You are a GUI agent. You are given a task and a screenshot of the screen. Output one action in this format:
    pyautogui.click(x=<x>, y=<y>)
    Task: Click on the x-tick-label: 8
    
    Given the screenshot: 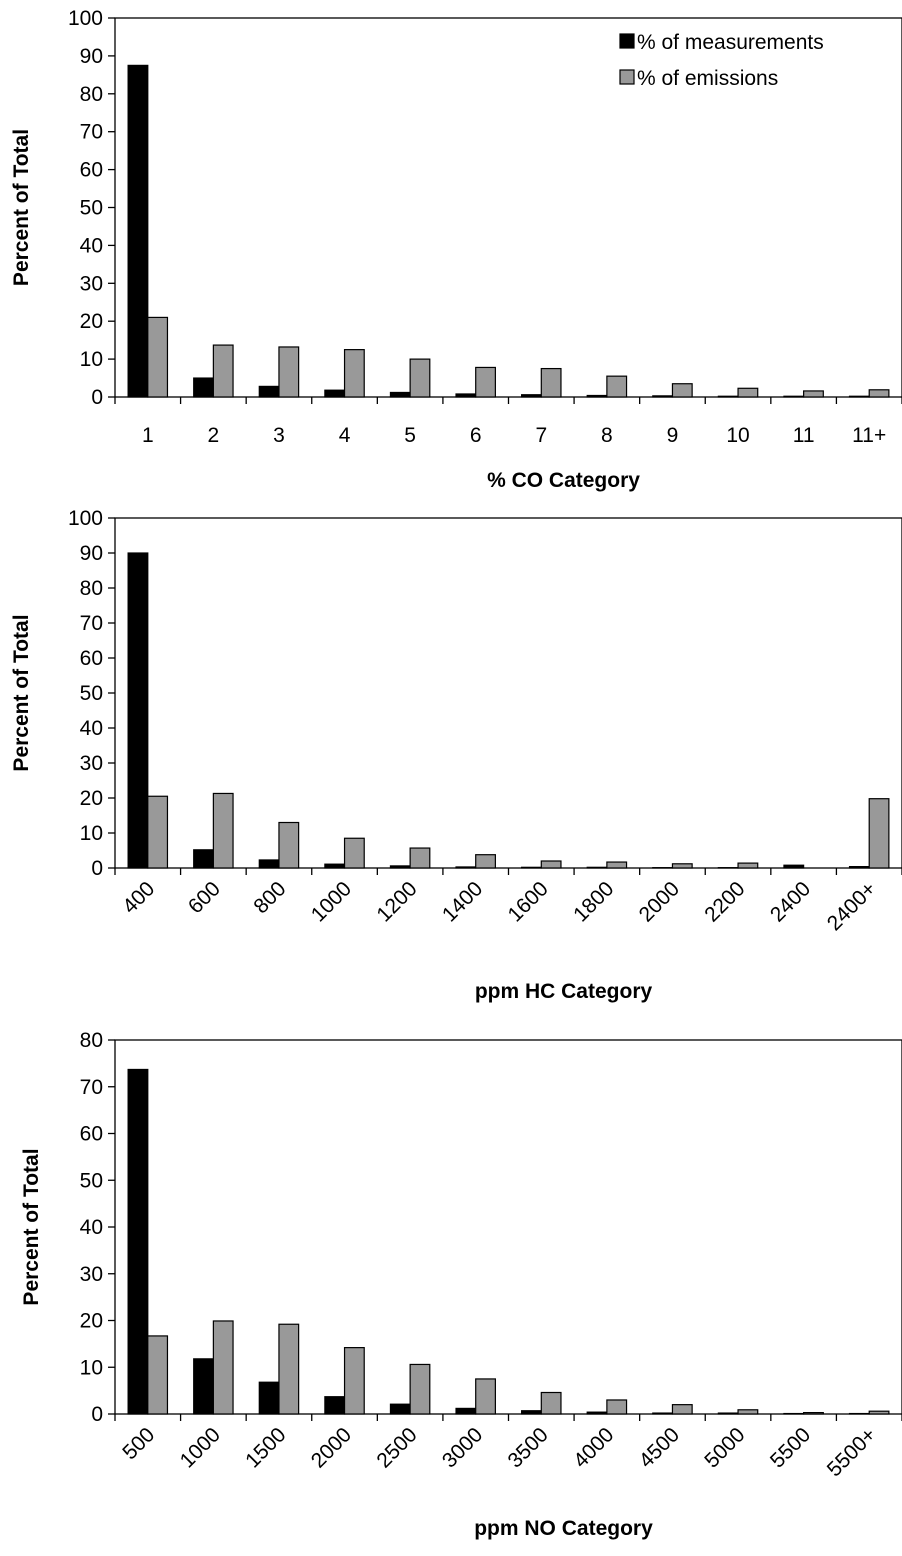 What is the action you would take?
    pyautogui.click(x=607, y=435)
    